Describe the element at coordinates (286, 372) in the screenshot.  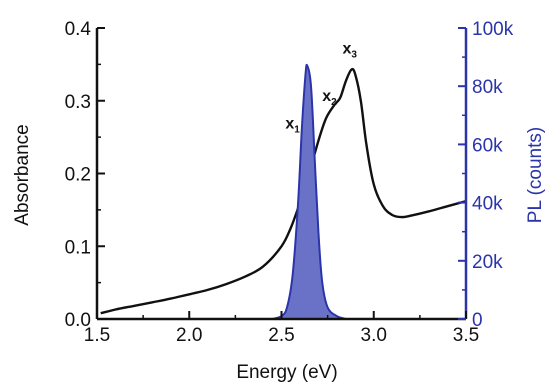
I see `x-axis-title: Energy (eV)` at that location.